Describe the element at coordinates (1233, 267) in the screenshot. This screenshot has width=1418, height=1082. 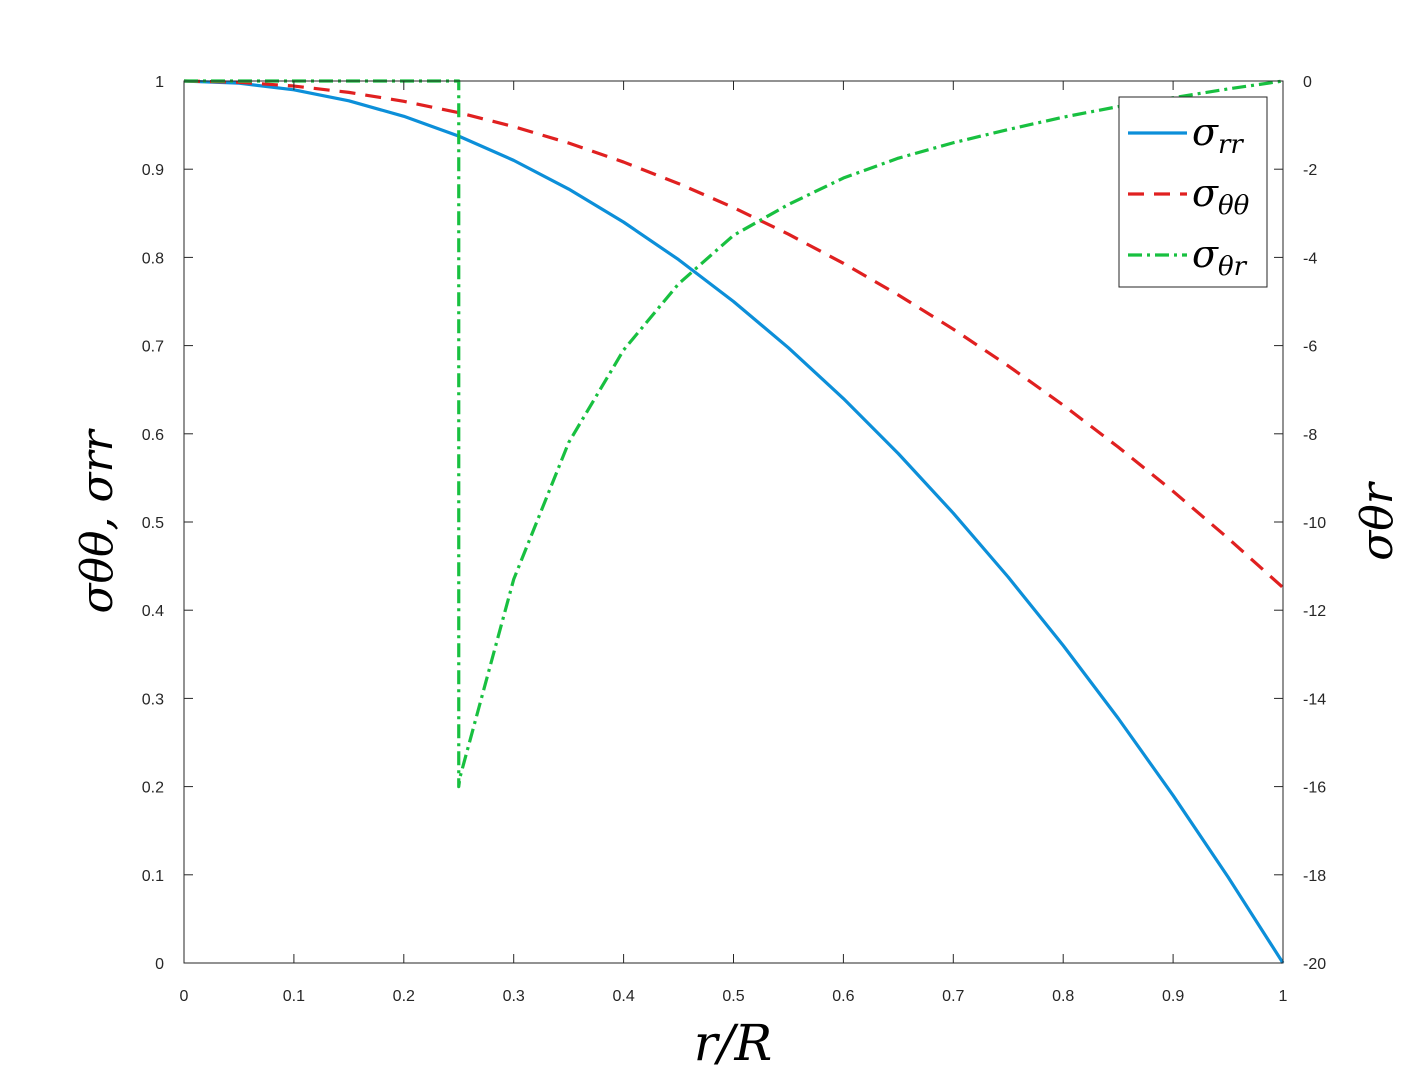
I see `legend-label-subscript: θr` at that location.